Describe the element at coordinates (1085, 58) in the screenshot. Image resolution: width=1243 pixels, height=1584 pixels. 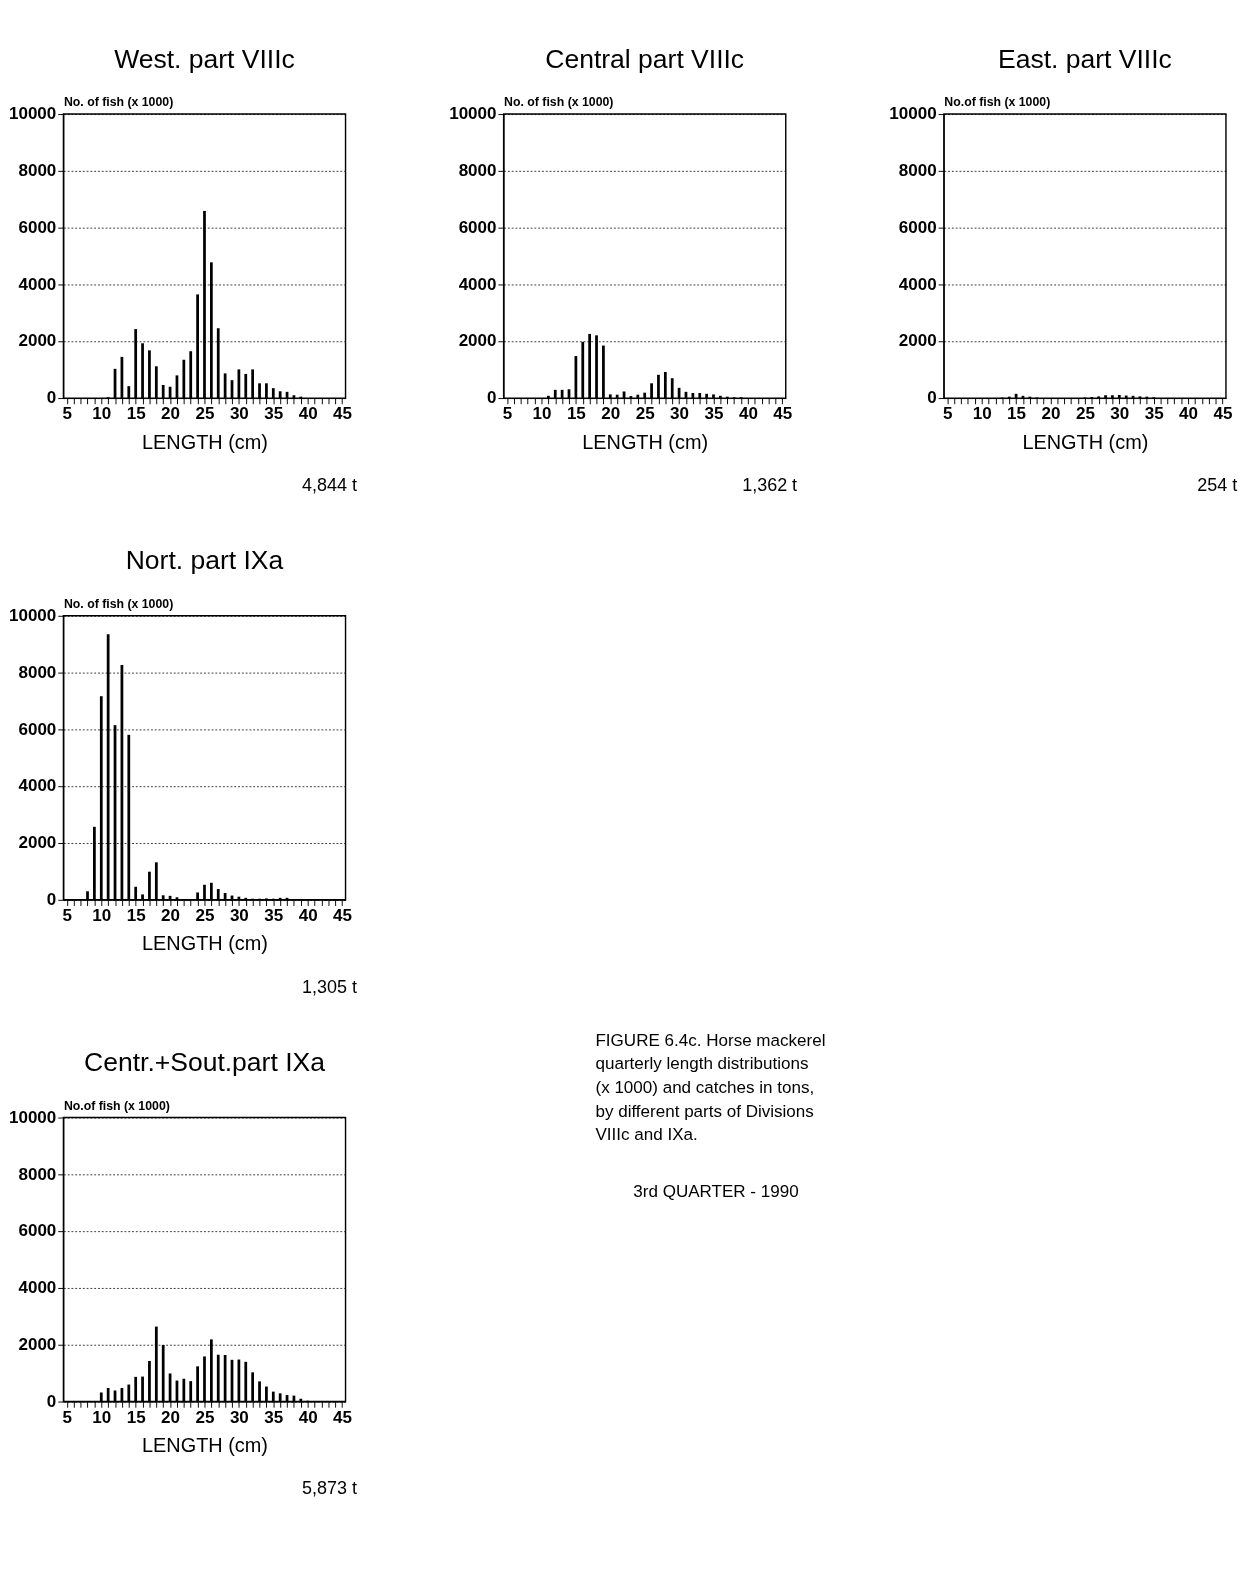
I see `chart-title: East. part VIIIc` at that location.